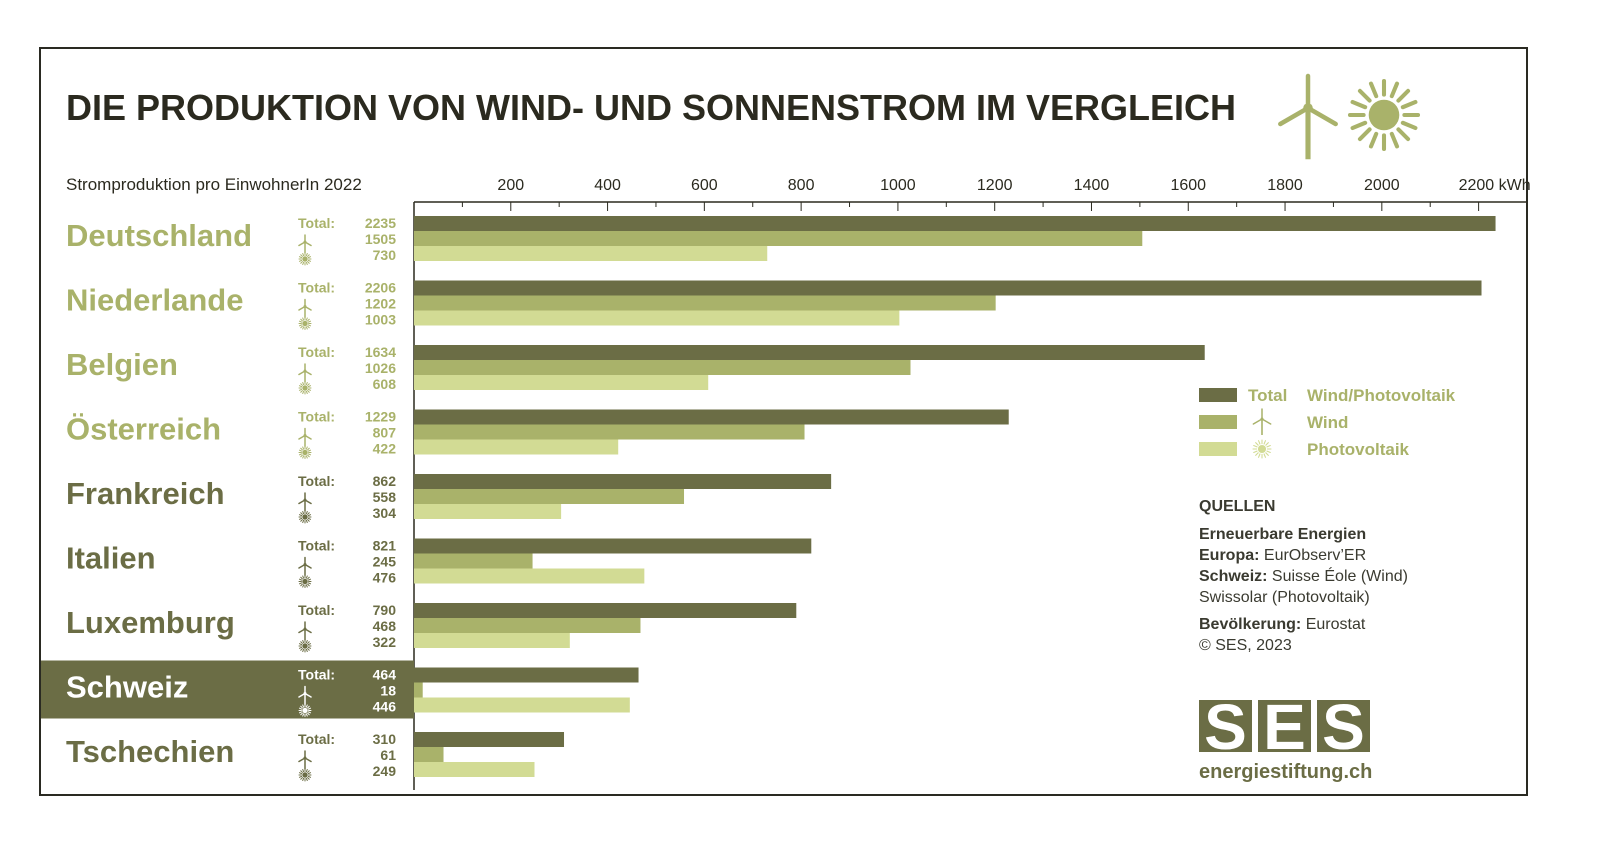  Describe the element at coordinates (385, 739) in the screenshot. I see `value-label-total: 310` at that location.